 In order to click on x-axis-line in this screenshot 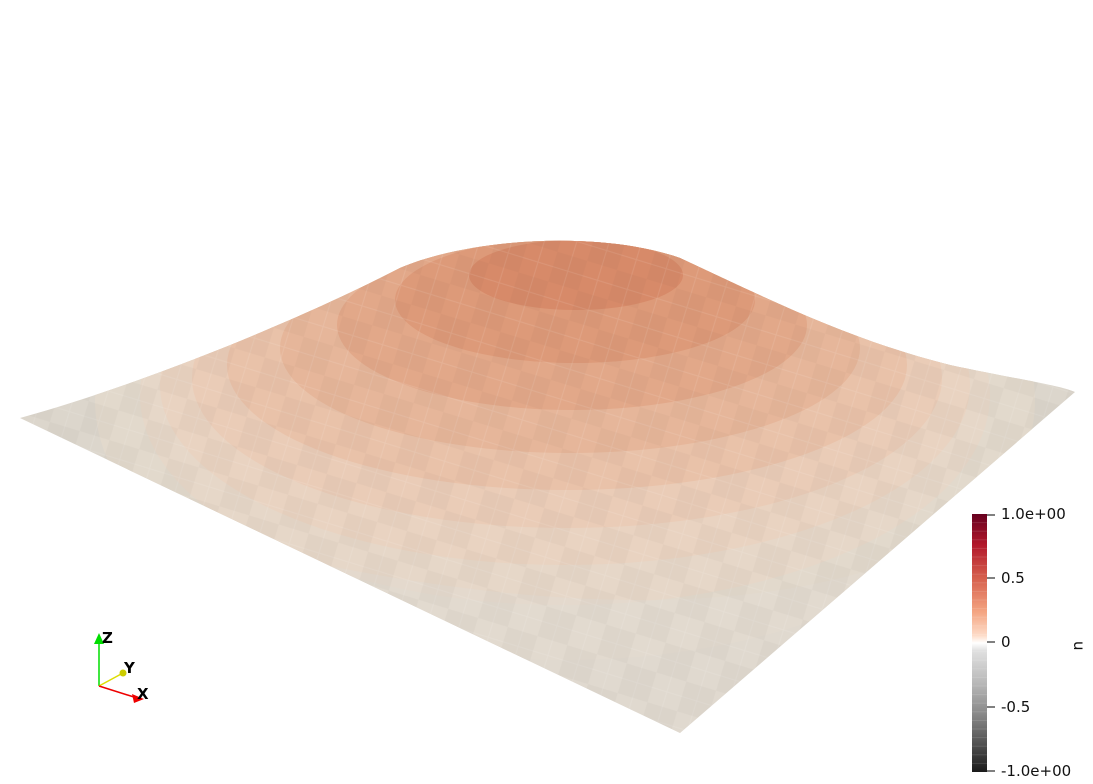, I will do `click(118, 692)`.